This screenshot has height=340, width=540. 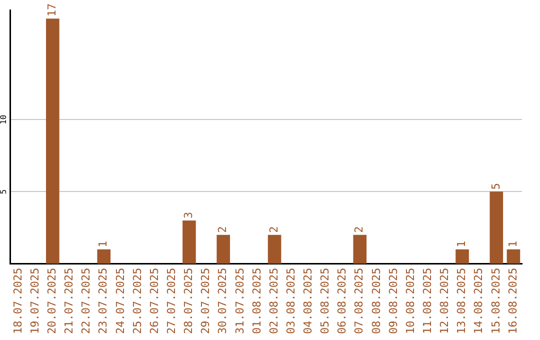 What do you see at coordinates (4, 119) in the screenshot?
I see `y-tick-label: 10` at bounding box center [4, 119].